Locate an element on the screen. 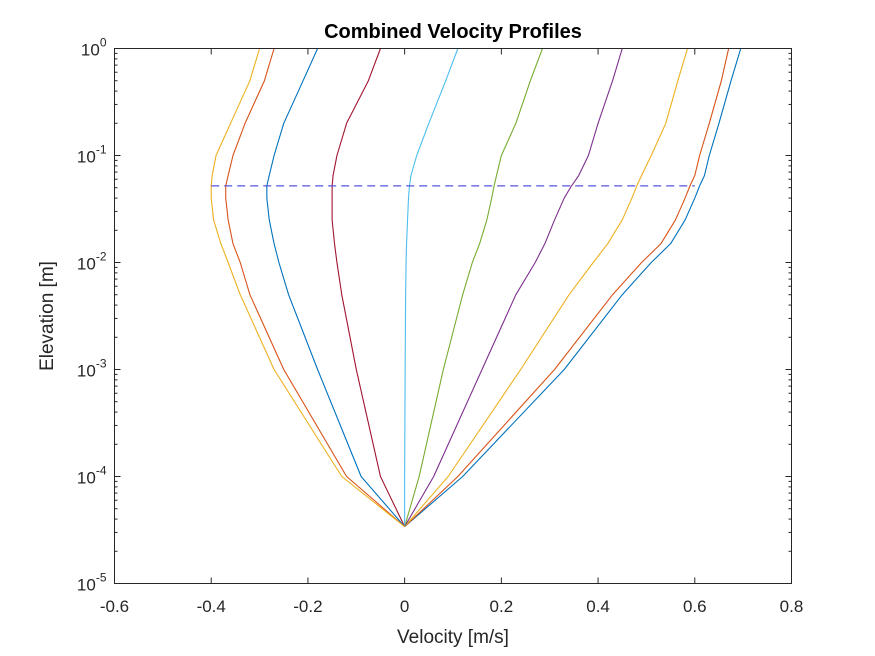 The width and height of the screenshot is (875, 656). chart-title: Combined Velocity Profiles is located at coordinates (453, 32).